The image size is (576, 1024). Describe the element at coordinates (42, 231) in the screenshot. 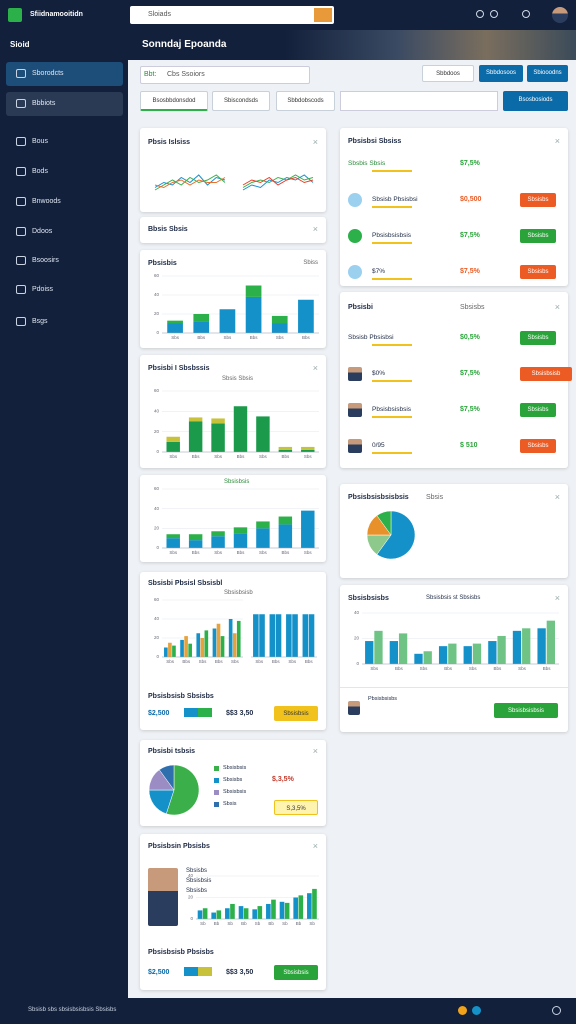

I see `nav-label: Ddoos` at that location.